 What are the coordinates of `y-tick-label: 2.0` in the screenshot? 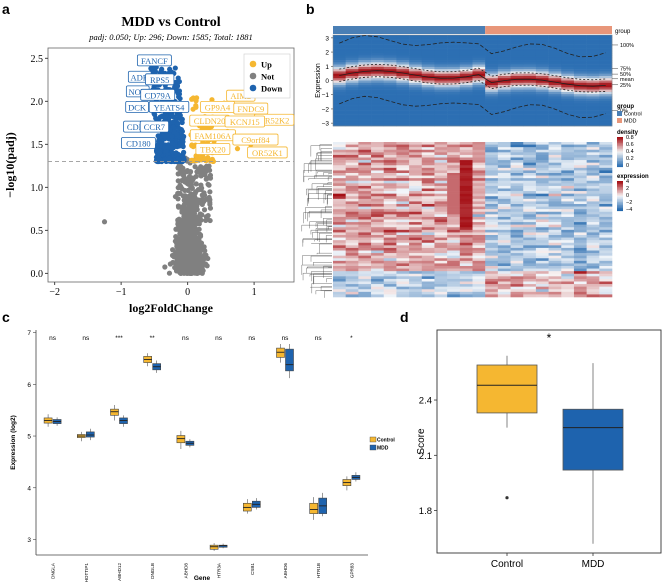 It's located at (37, 102).